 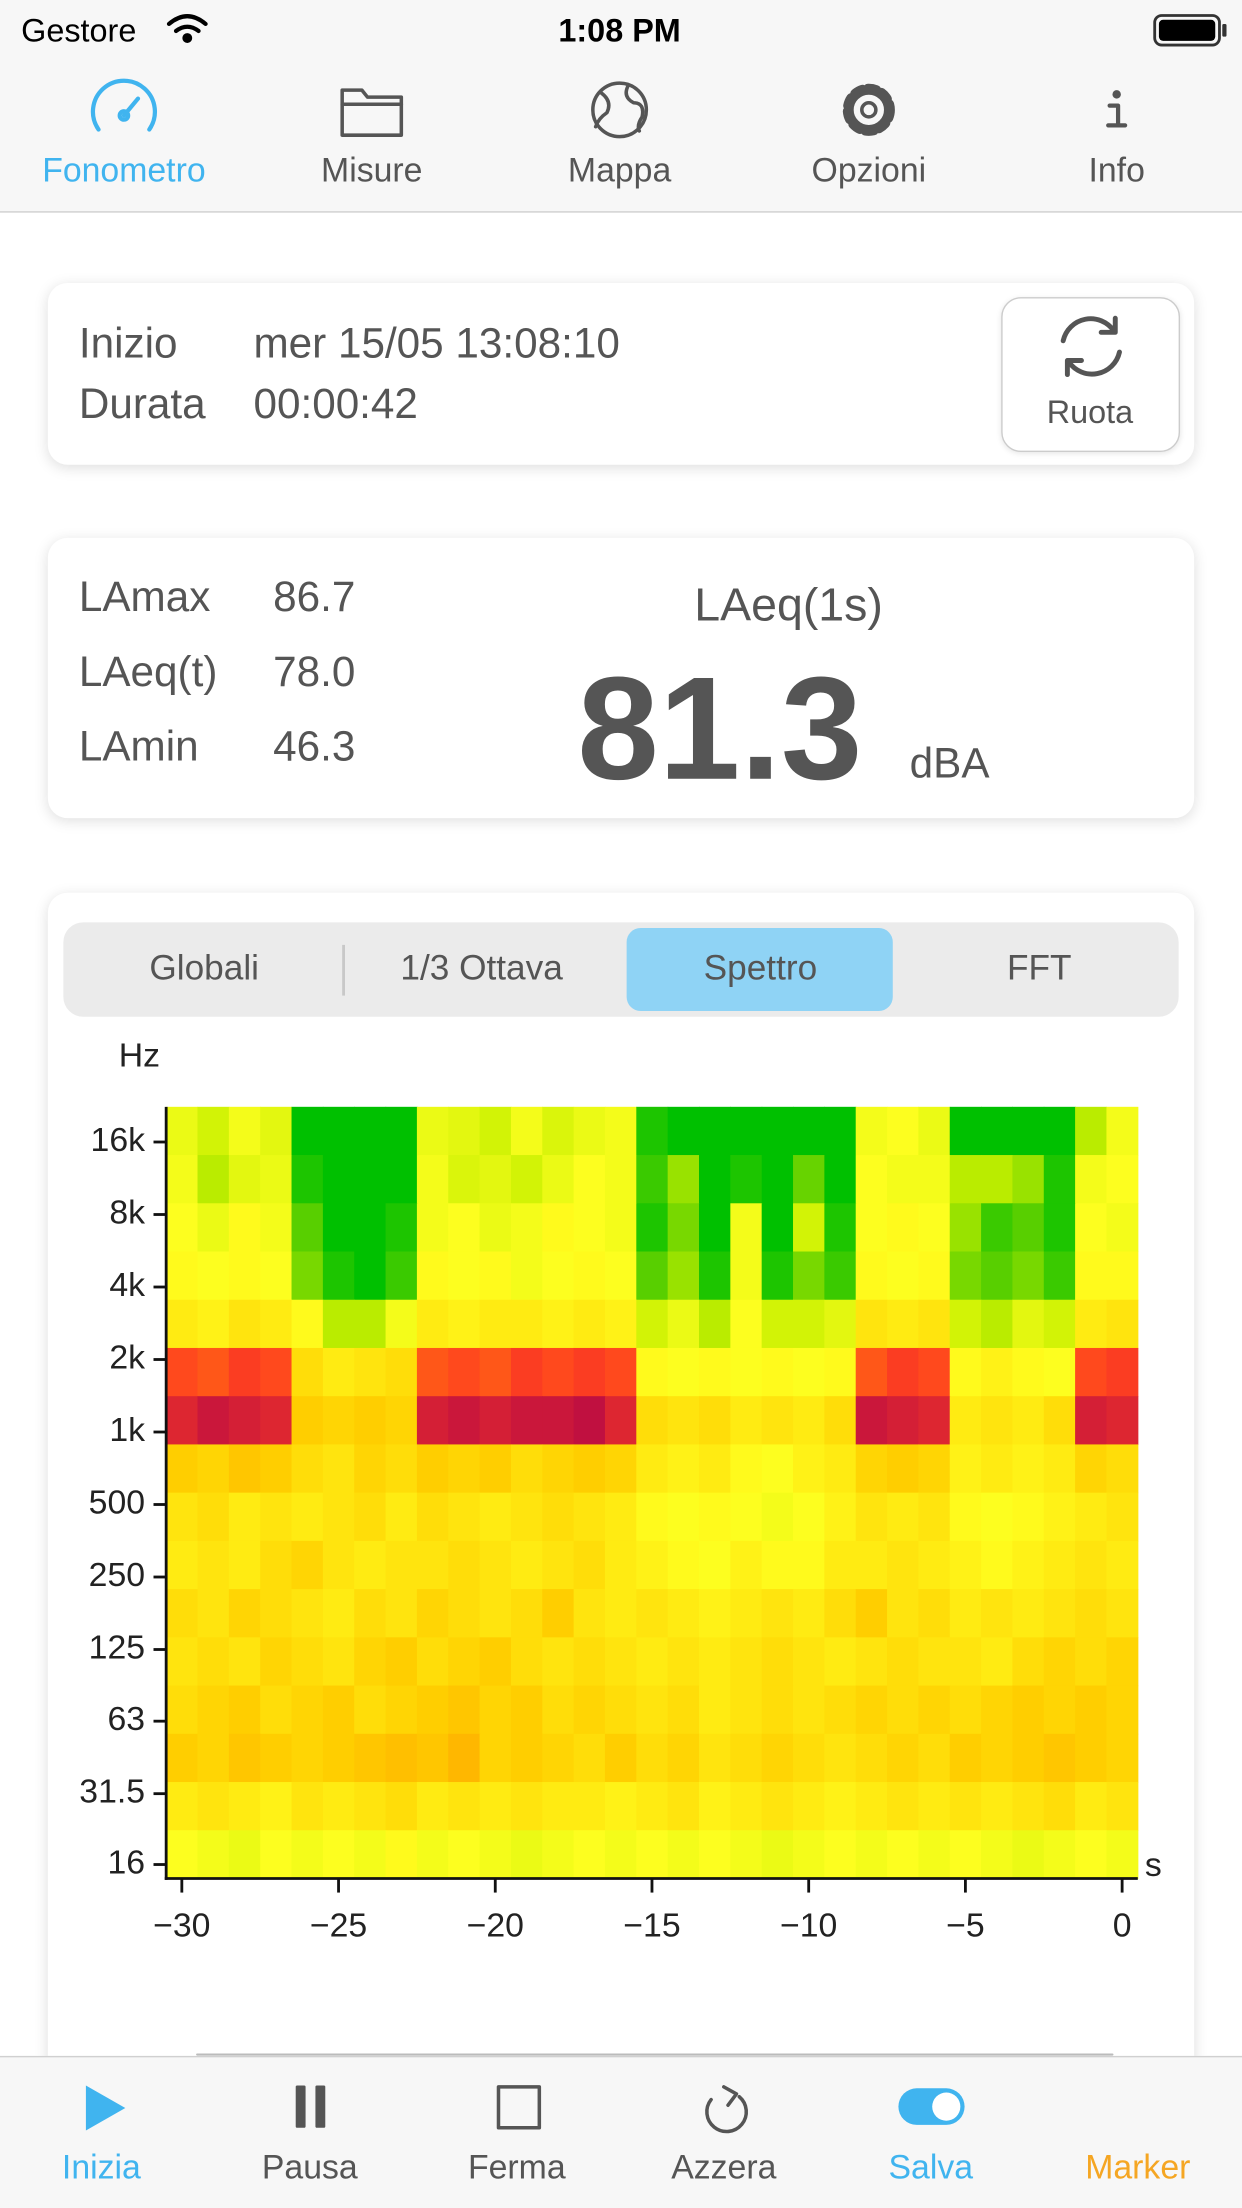 I want to click on stop-icon, so click(x=519, y=2107).